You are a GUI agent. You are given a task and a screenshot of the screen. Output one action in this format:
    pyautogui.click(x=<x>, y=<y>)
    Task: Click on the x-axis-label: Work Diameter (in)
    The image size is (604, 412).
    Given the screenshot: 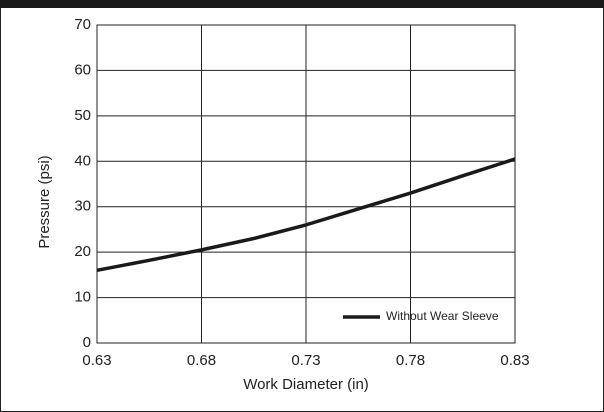 What is the action you would take?
    pyautogui.click(x=306, y=384)
    